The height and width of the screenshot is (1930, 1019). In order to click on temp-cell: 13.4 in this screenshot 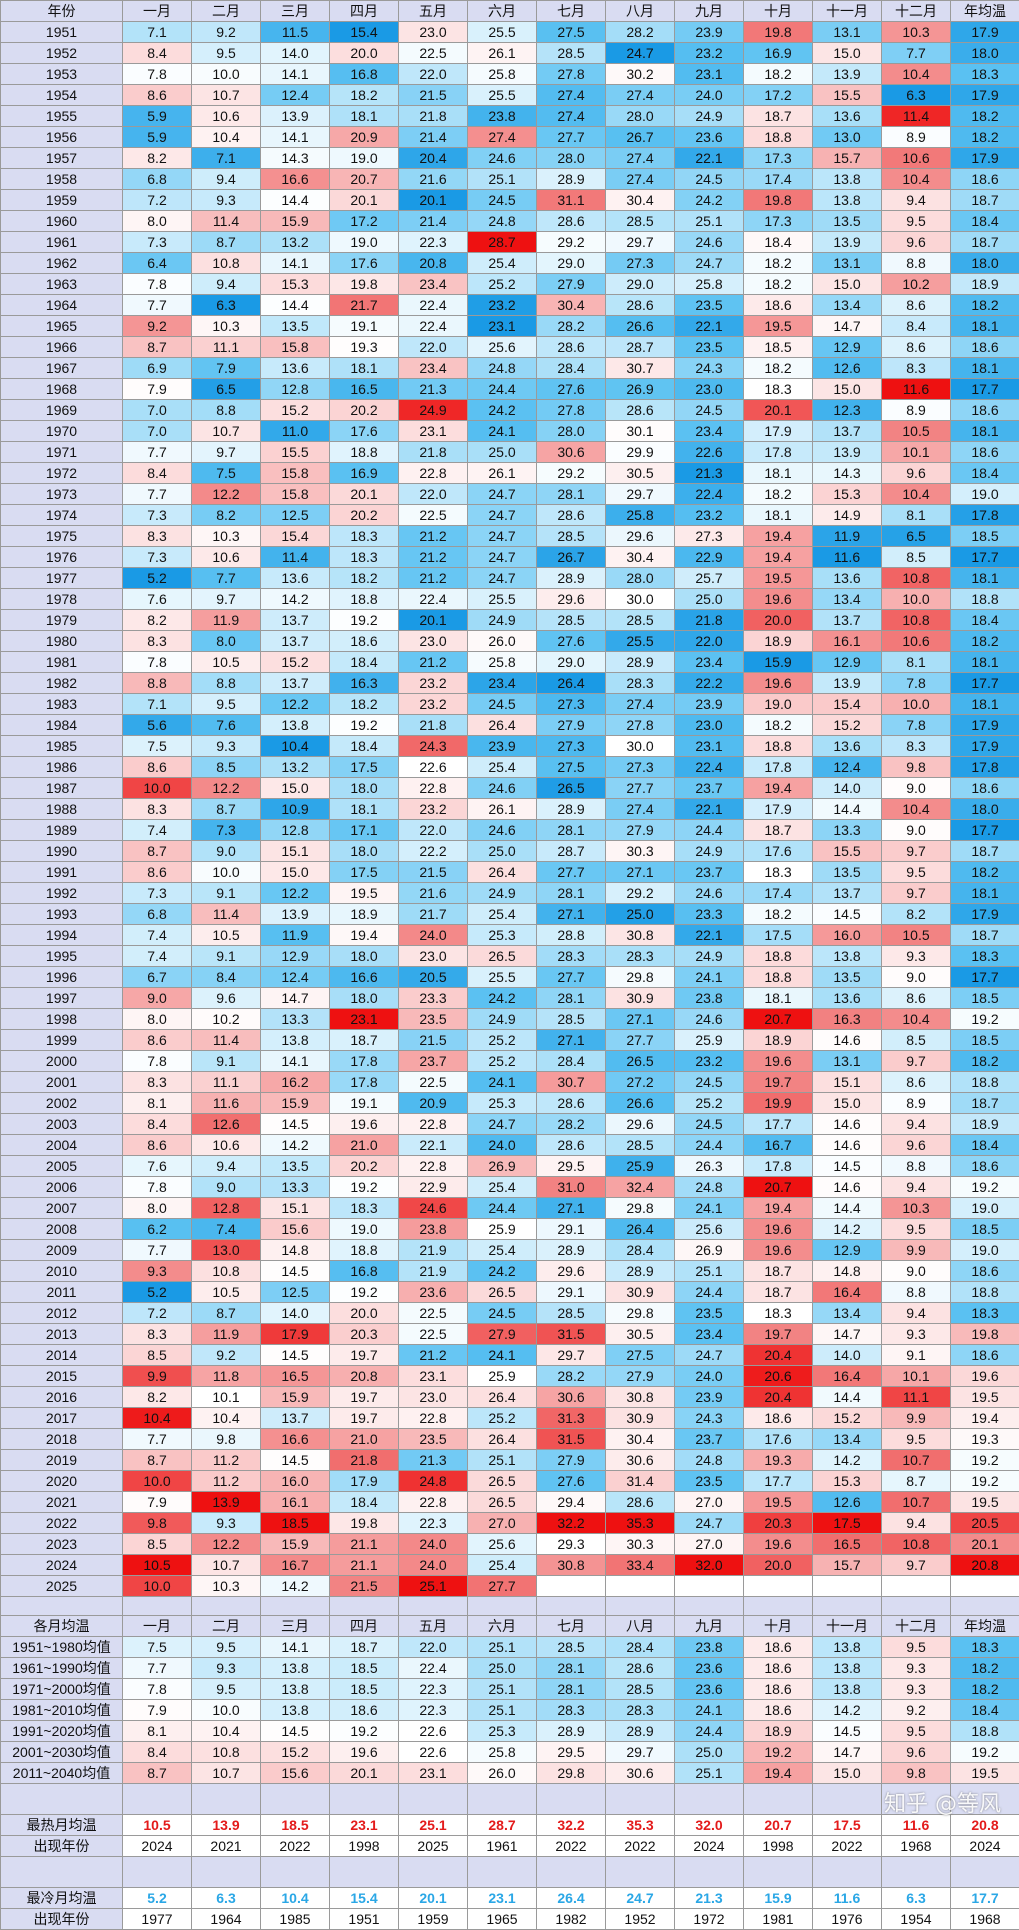, I will do `click(847, 305)`.